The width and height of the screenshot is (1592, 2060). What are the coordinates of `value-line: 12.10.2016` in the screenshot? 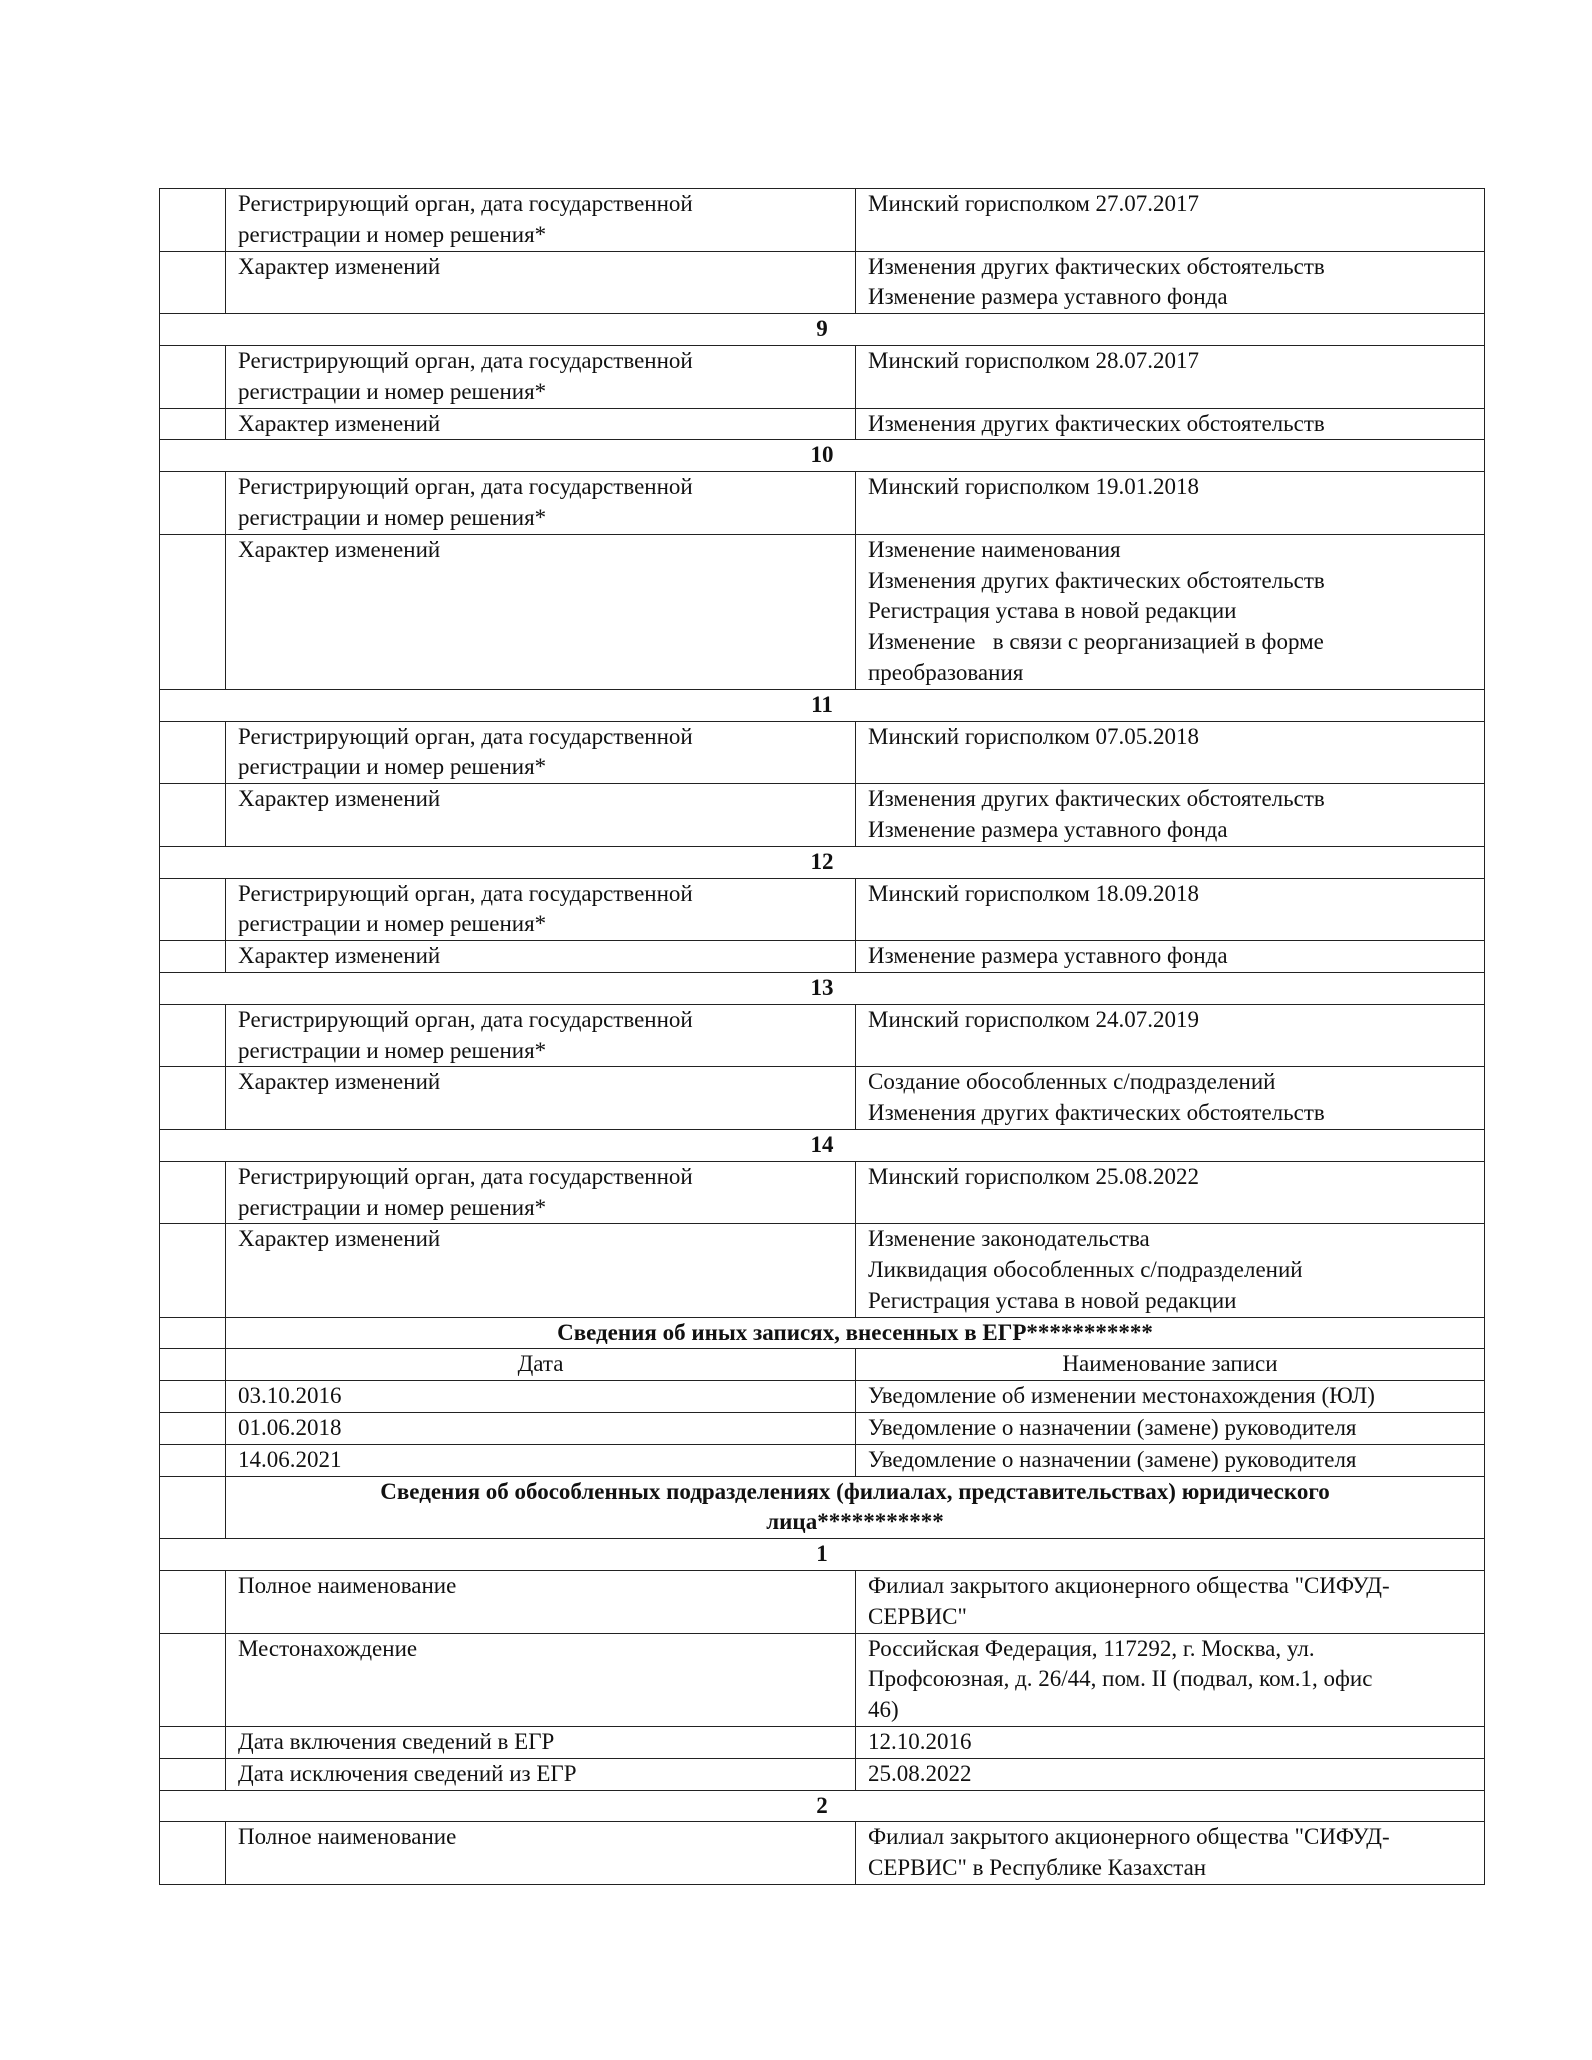 It's located at (920, 1742).